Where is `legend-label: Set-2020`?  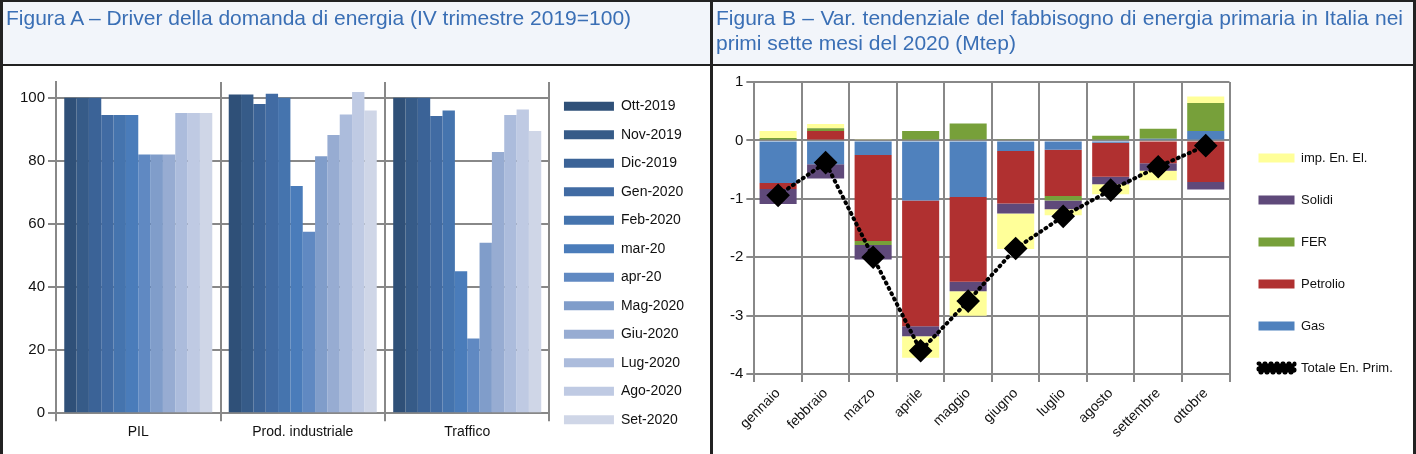
legend-label: Set-2020 is located at coordinates (649, 418).